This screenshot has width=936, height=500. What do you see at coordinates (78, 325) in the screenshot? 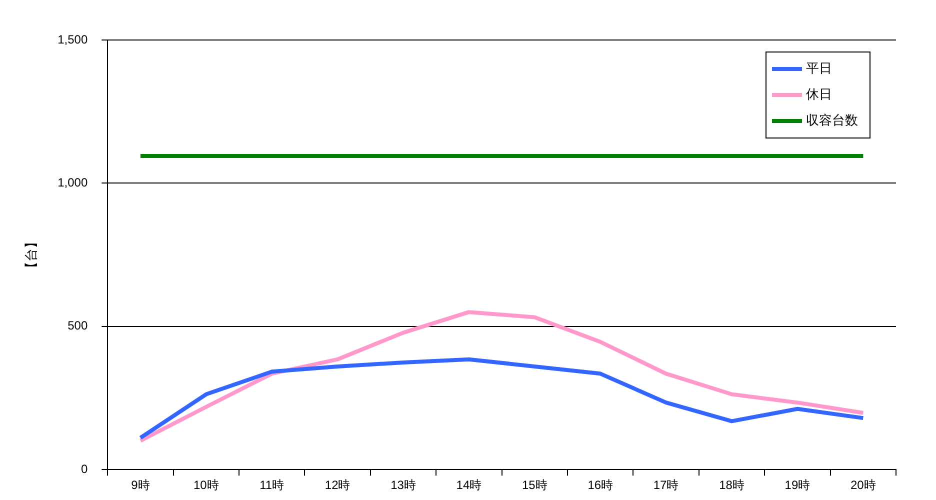
I see `y-tick-label: 500` at bounding box center [78, 325].